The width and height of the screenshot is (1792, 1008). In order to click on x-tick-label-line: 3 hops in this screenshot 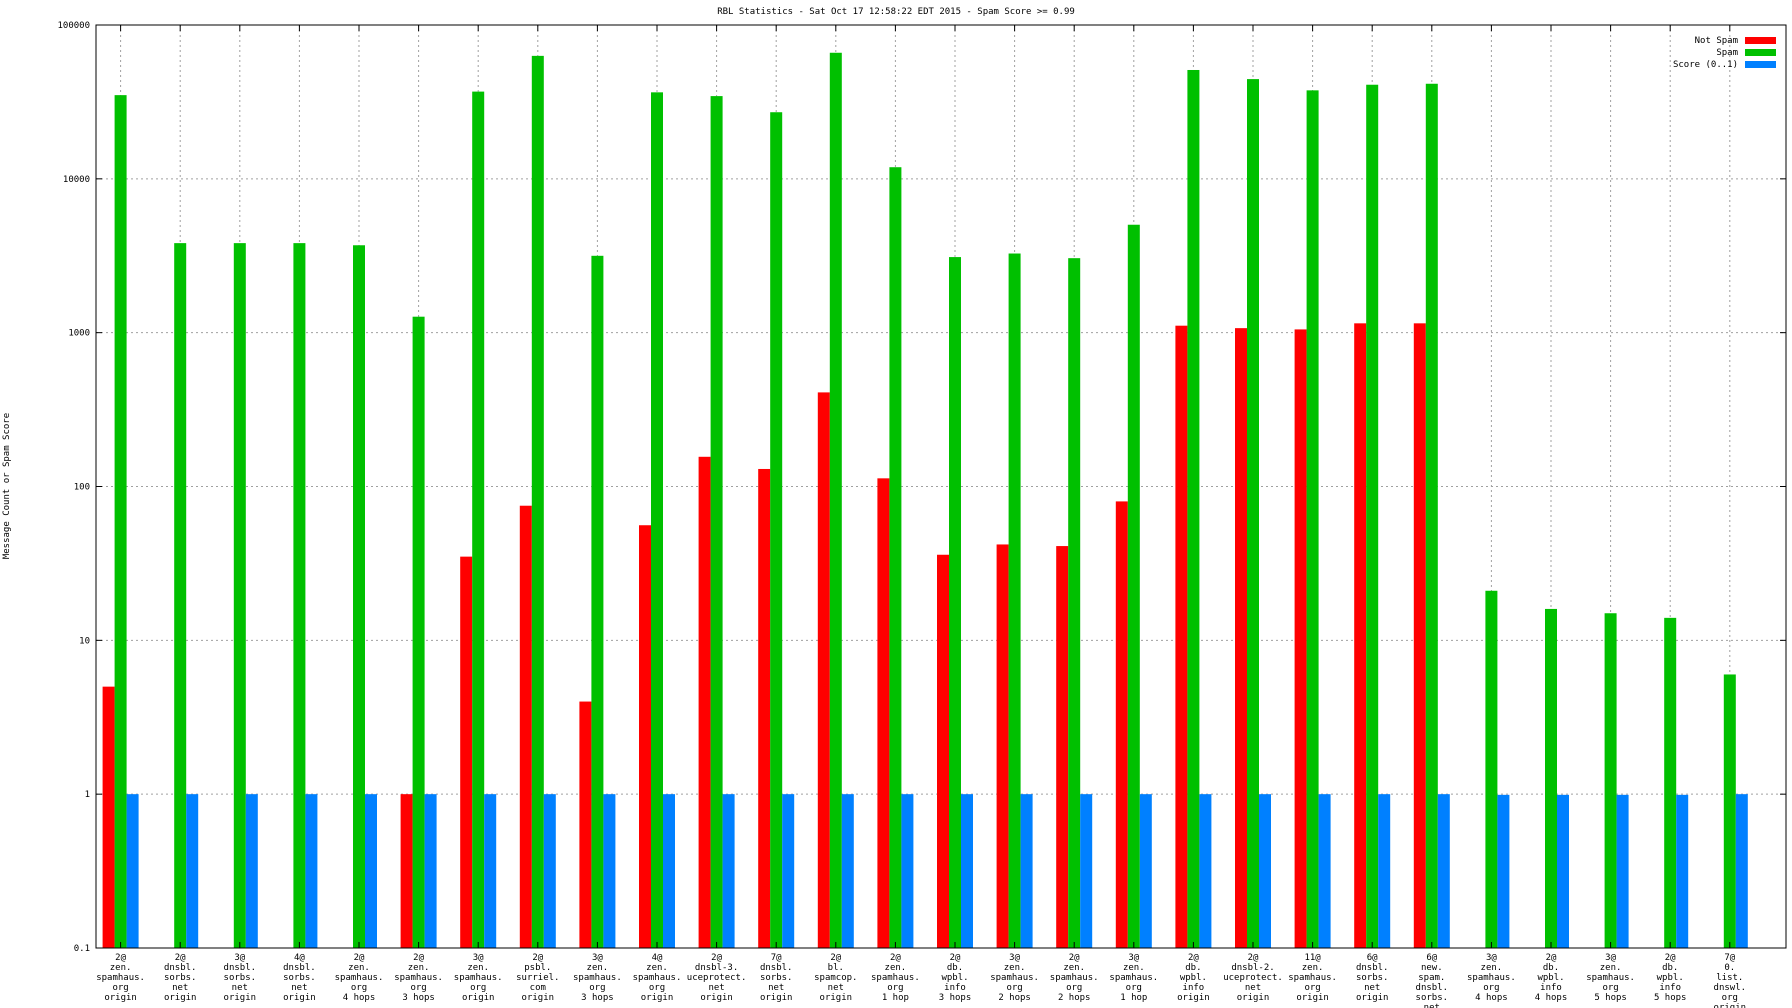, I will do `click(955, 998)`.